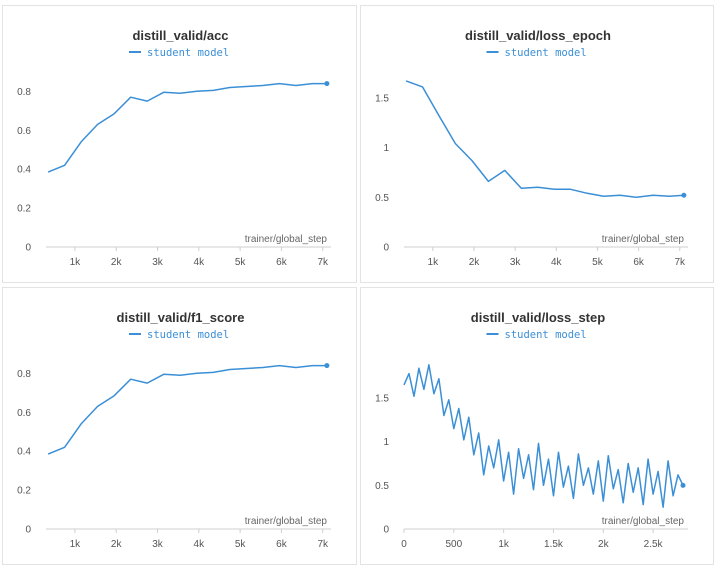 The height and width of the screenshot is (570, 718). I want to click on x-tick-label: 1.5k, so click(554, 544).